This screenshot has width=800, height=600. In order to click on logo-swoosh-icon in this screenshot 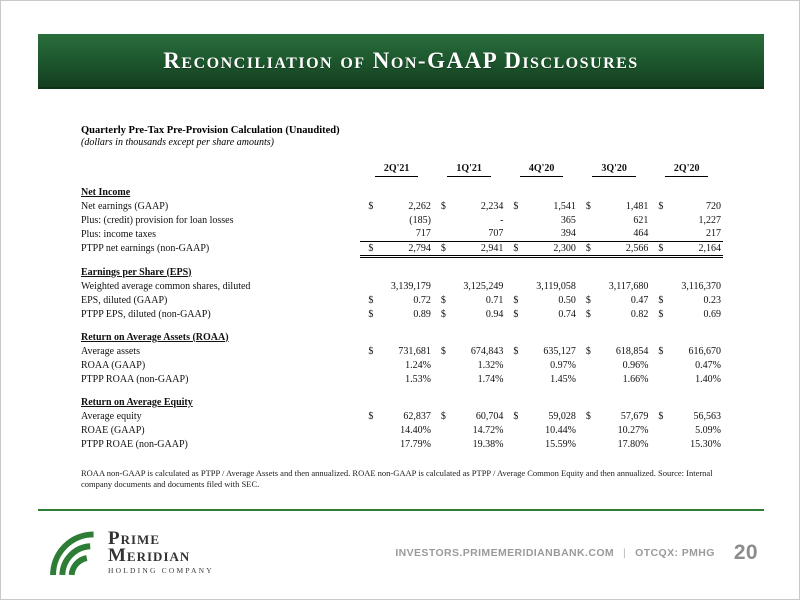, I will do `click(72, 552)`.